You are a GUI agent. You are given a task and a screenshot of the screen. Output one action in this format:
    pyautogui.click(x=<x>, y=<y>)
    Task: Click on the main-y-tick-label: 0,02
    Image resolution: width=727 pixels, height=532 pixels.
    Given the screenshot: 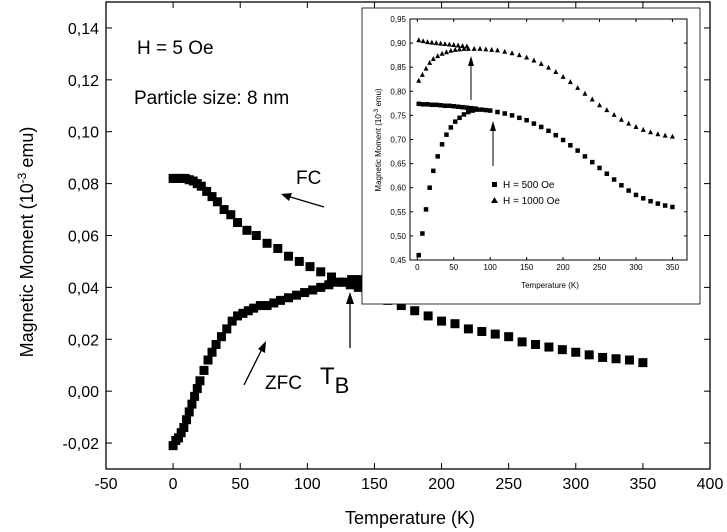 What is the action you would take?
    pyautogui.click(x=83, y=340)
    